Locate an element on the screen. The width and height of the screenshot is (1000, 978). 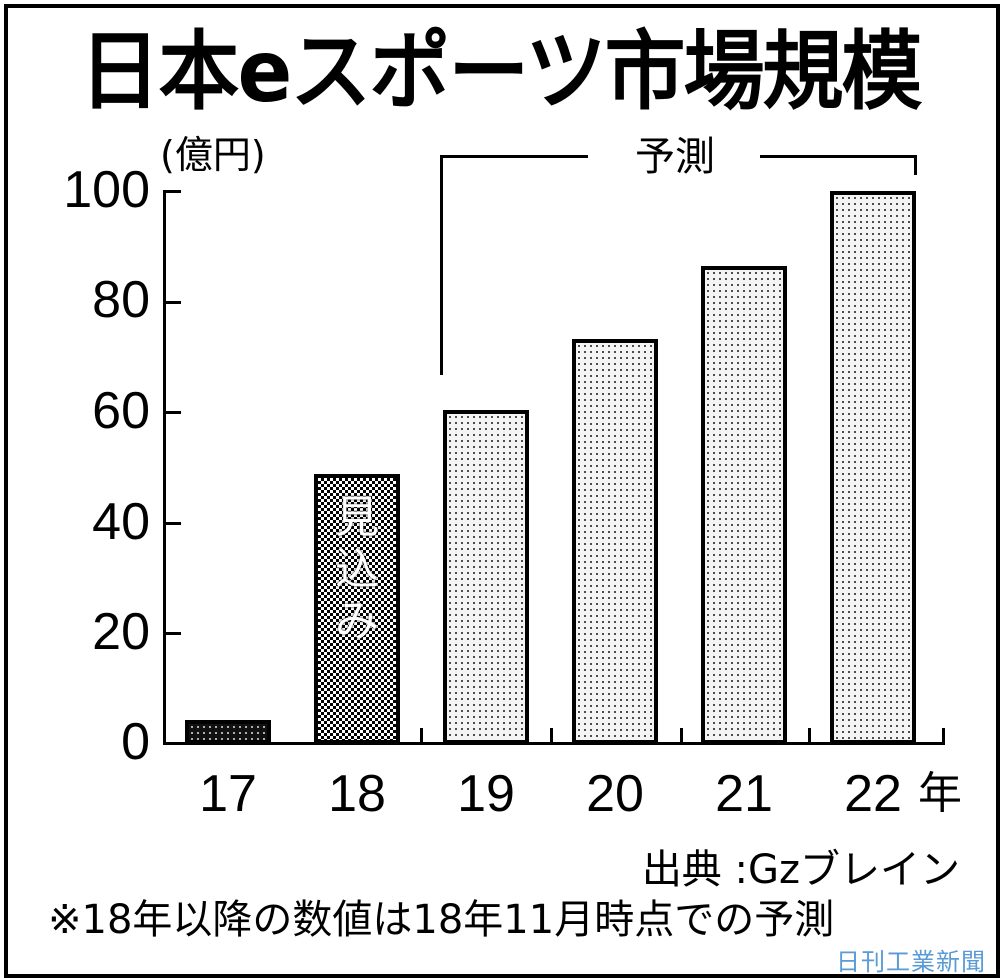
y-axis-unit: (億円) is located at coordinates (213, 155).